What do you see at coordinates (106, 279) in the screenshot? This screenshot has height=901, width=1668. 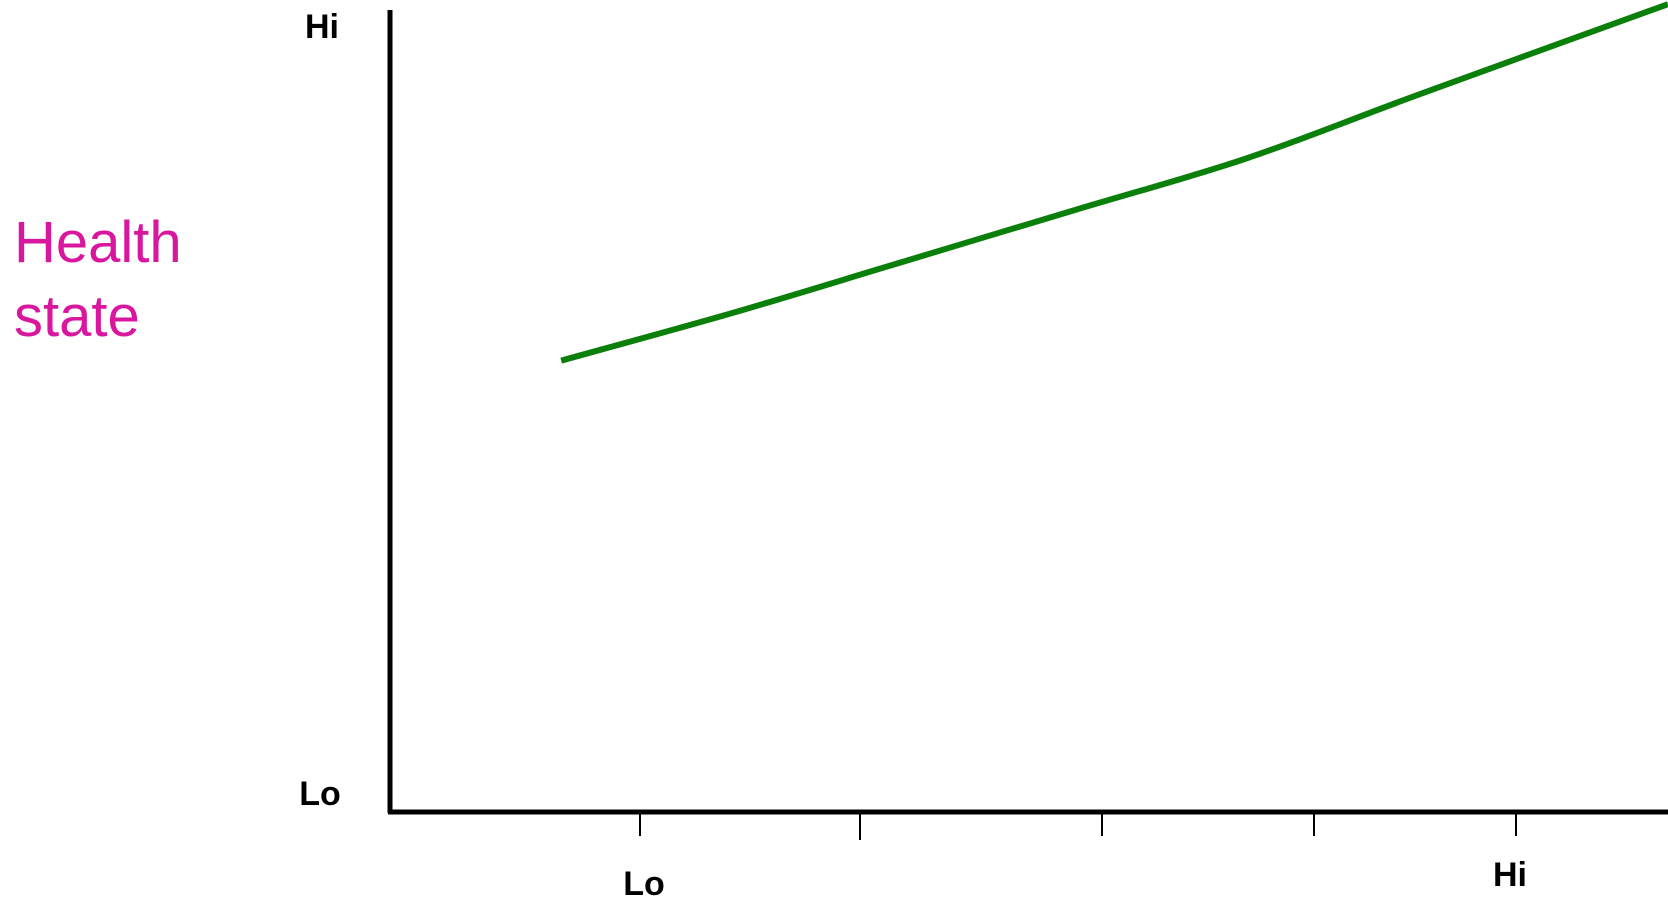 I see `y-axis-label: Health state` at bounding box center [106, 279].